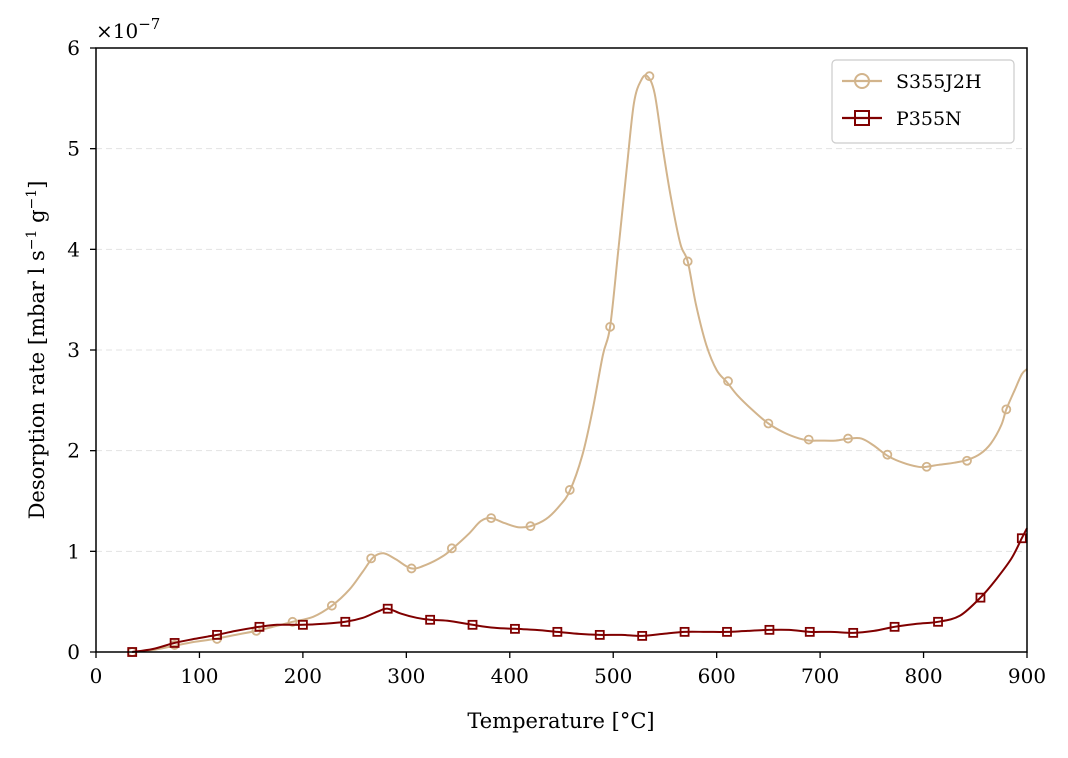 The height and width of the screenshot is (758, 1068). What do you see at coordinates (580, 590) in the screenshot?
I see `series-line-p355n` at bounding box center [580, 590].